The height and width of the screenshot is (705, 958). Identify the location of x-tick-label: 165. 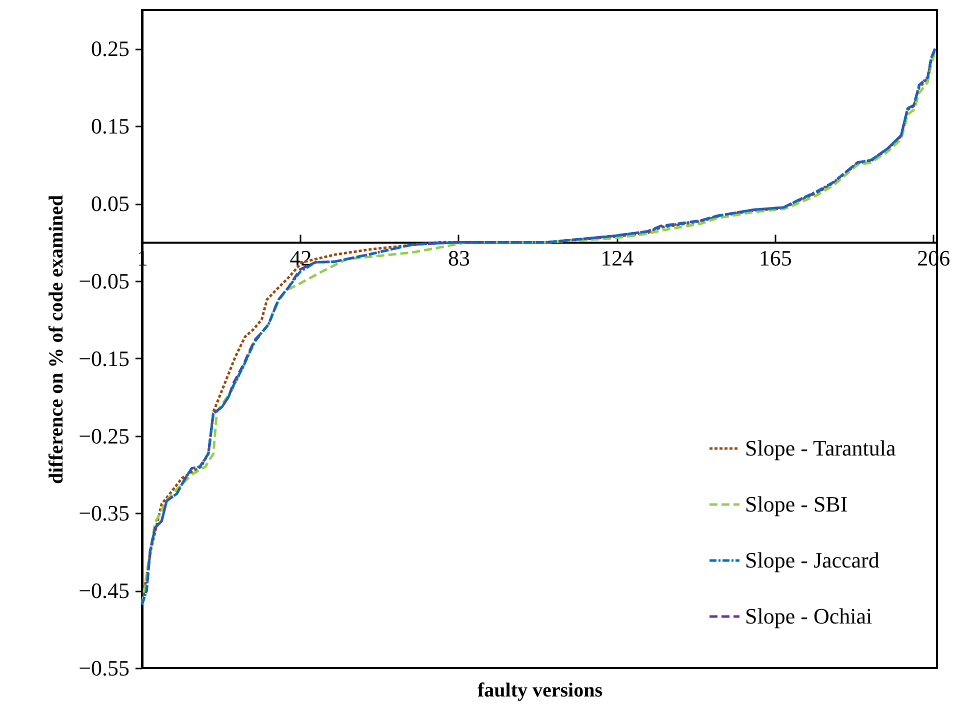
(775, 258).